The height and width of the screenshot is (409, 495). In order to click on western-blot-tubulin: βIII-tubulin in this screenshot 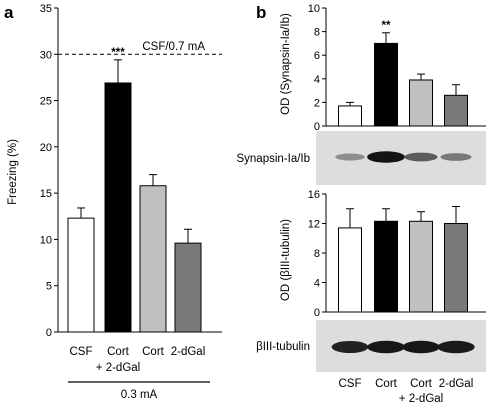, I will do `click(371, 346)`.